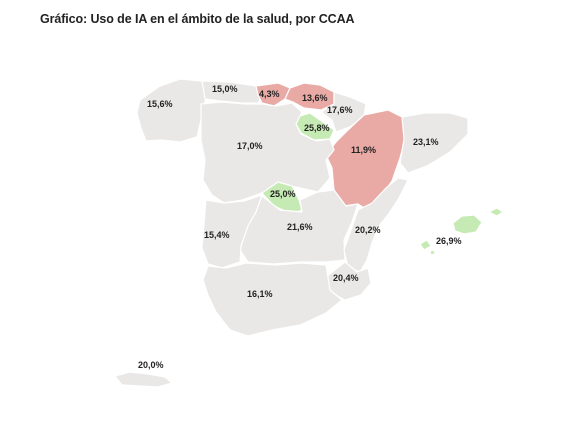  What do you see at coordinates (363, 150) in the screenshot?
I see `label-aragon: 11,9%` at bounding box center [363, 150].